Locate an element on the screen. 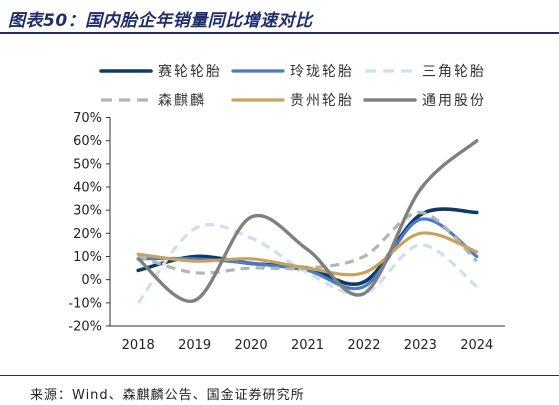 The height and width of the screenshot is (405, 559). legend-label: 赛轮轮胎 is located at coordinates (190, 72).